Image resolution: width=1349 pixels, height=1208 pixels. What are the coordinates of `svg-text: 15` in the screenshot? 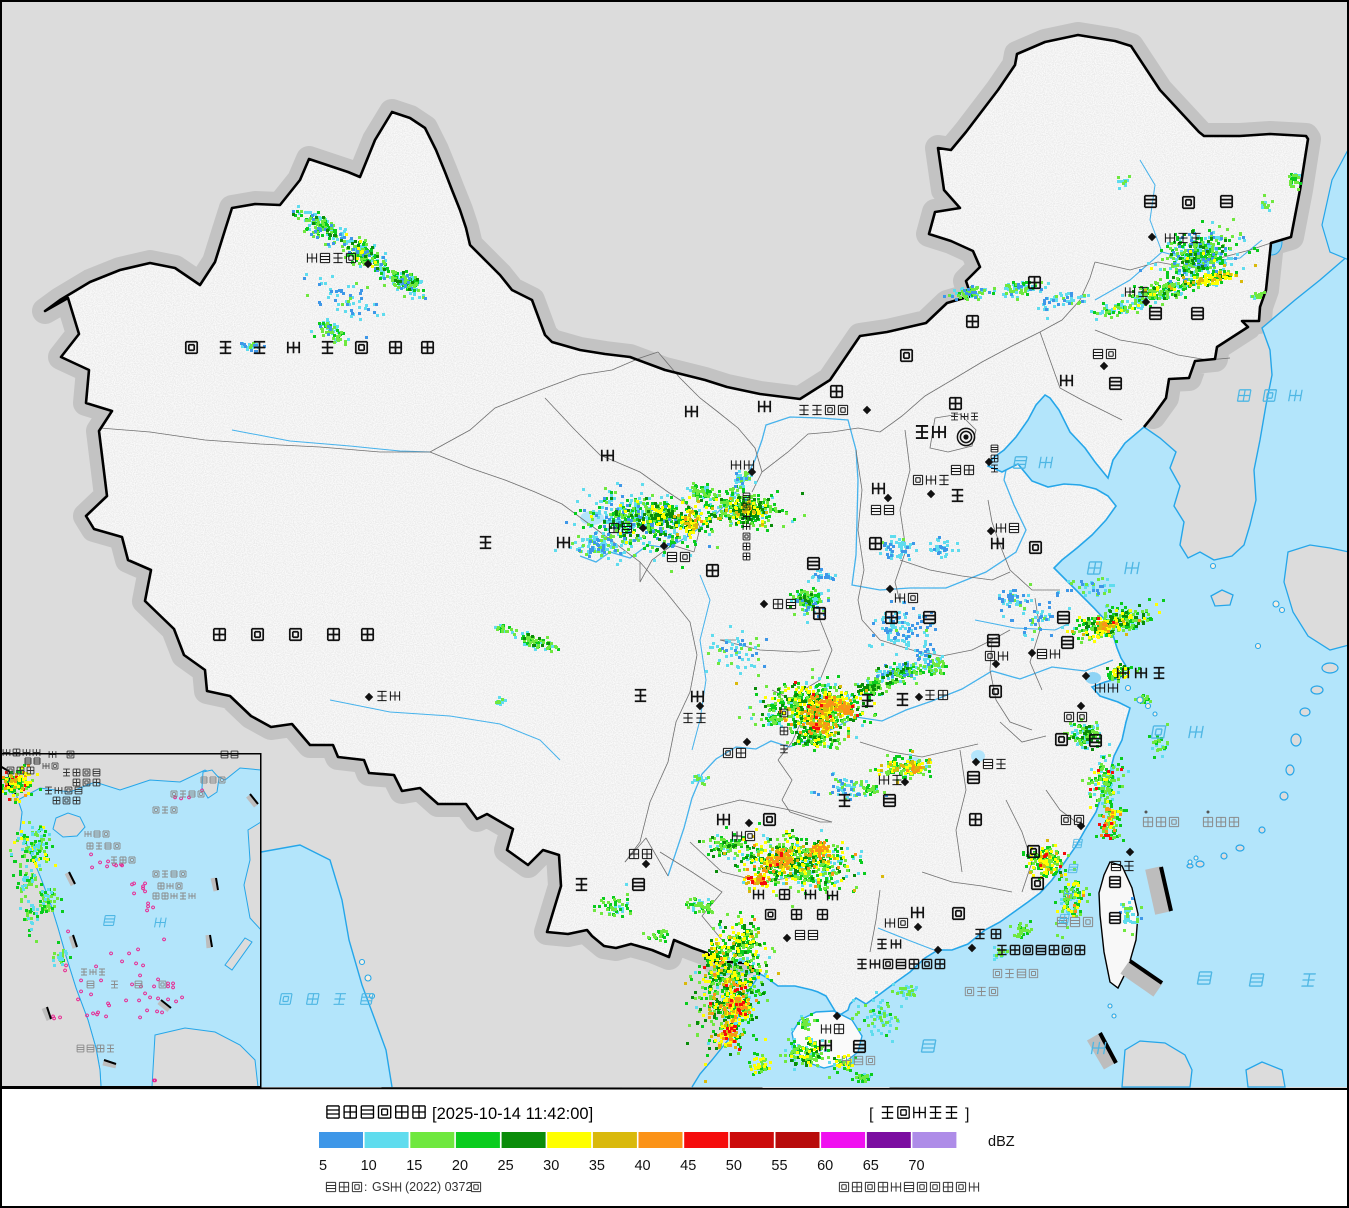 It's located at (414, 1166).